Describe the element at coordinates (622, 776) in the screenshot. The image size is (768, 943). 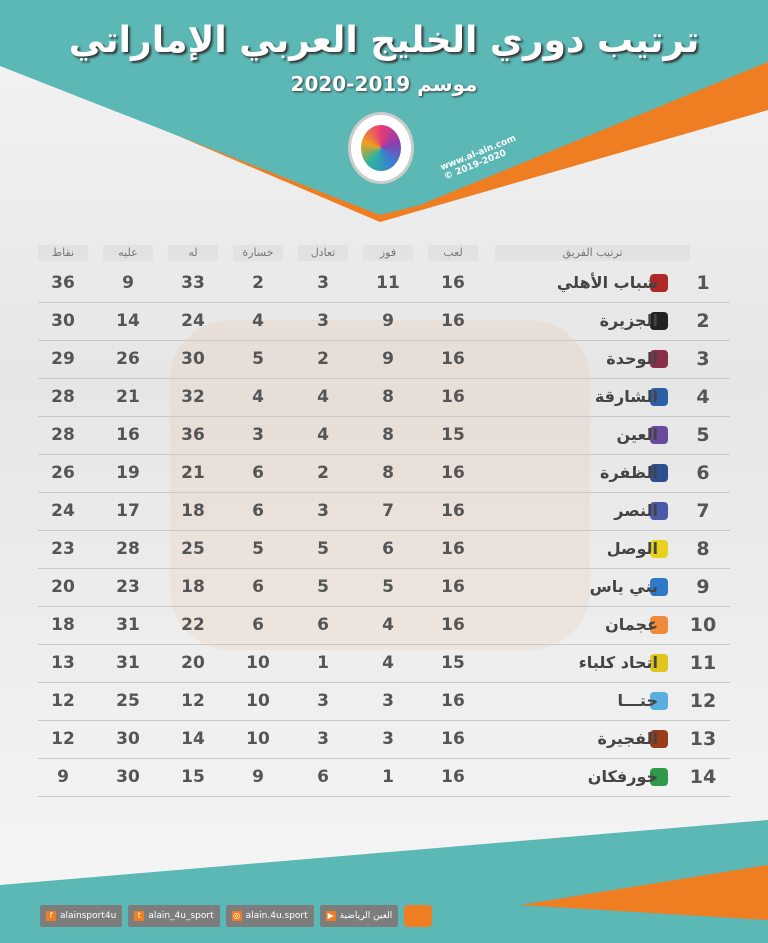
I see `team-name: خورفكان` at that location.